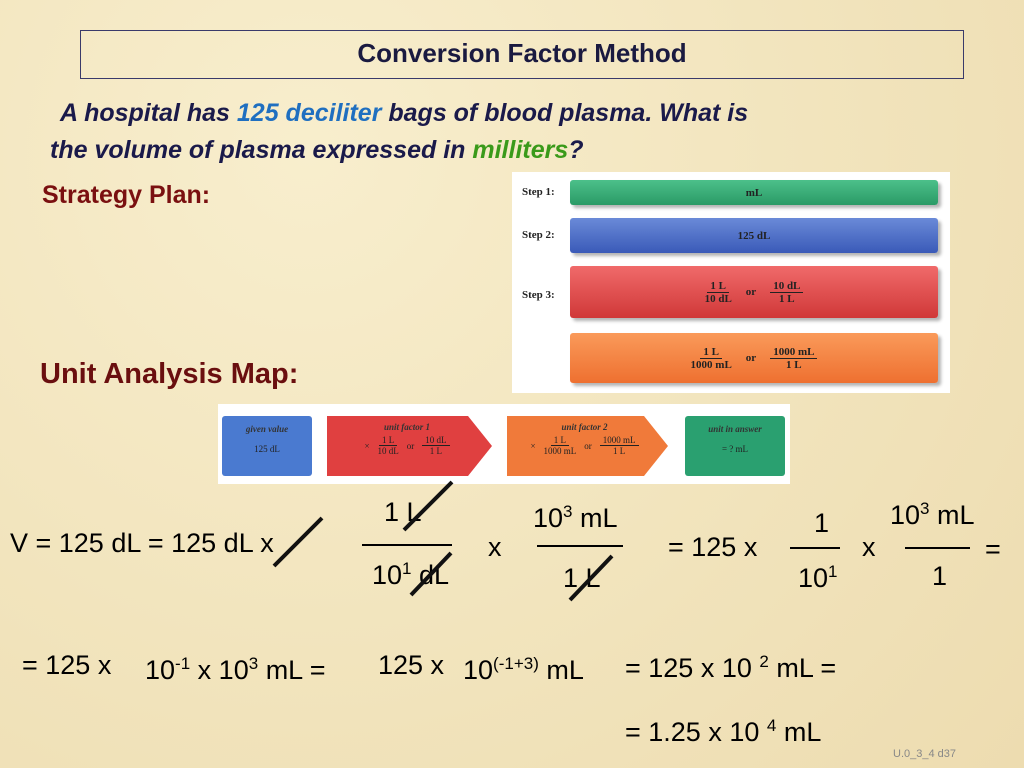 The image size is (1024, 768). I want to click on denominator: 1, so click(940, 576).